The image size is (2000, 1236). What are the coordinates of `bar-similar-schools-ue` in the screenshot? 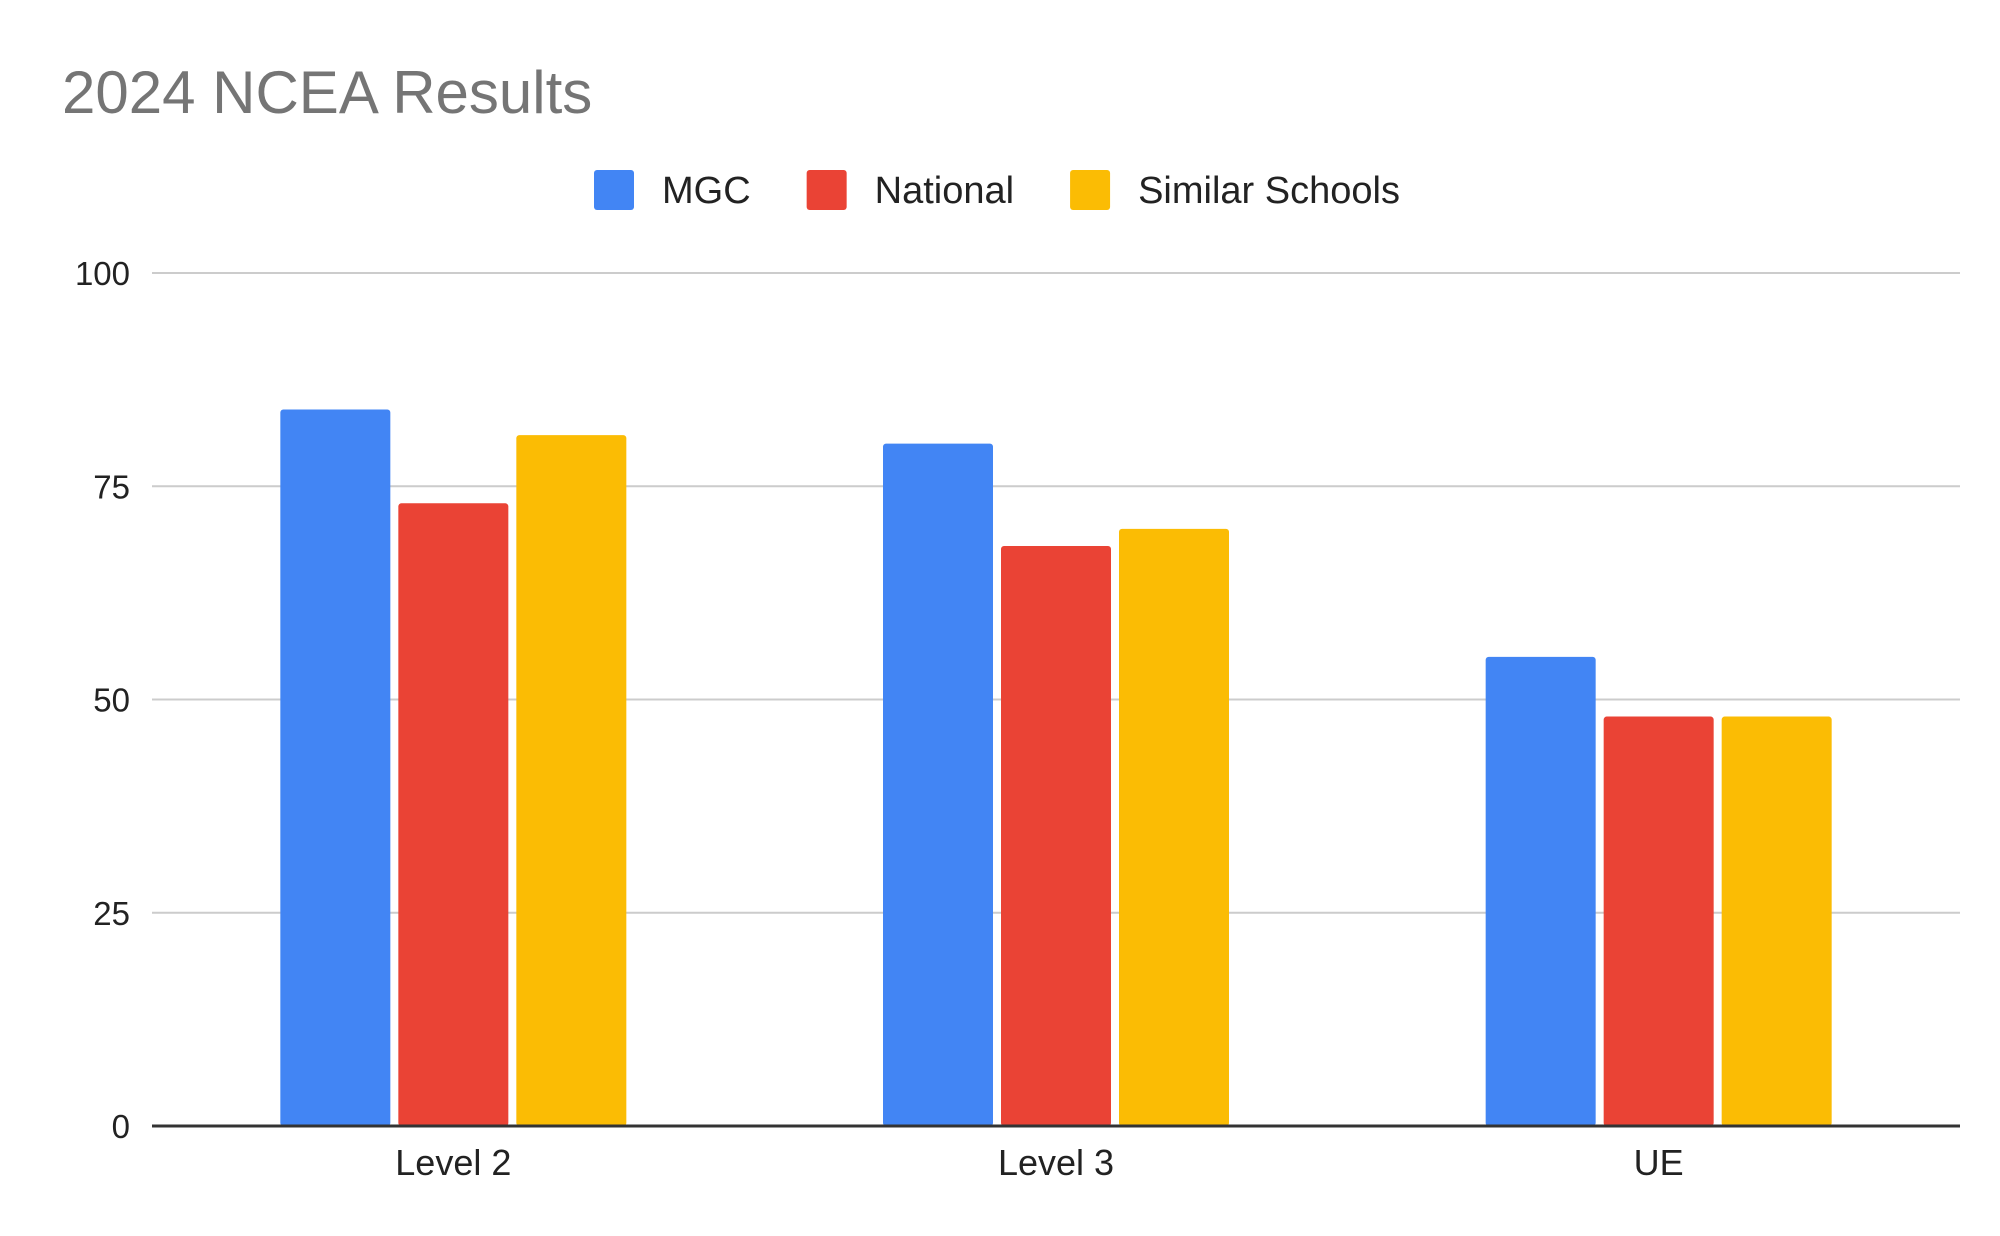 It's located at (1776, 921).